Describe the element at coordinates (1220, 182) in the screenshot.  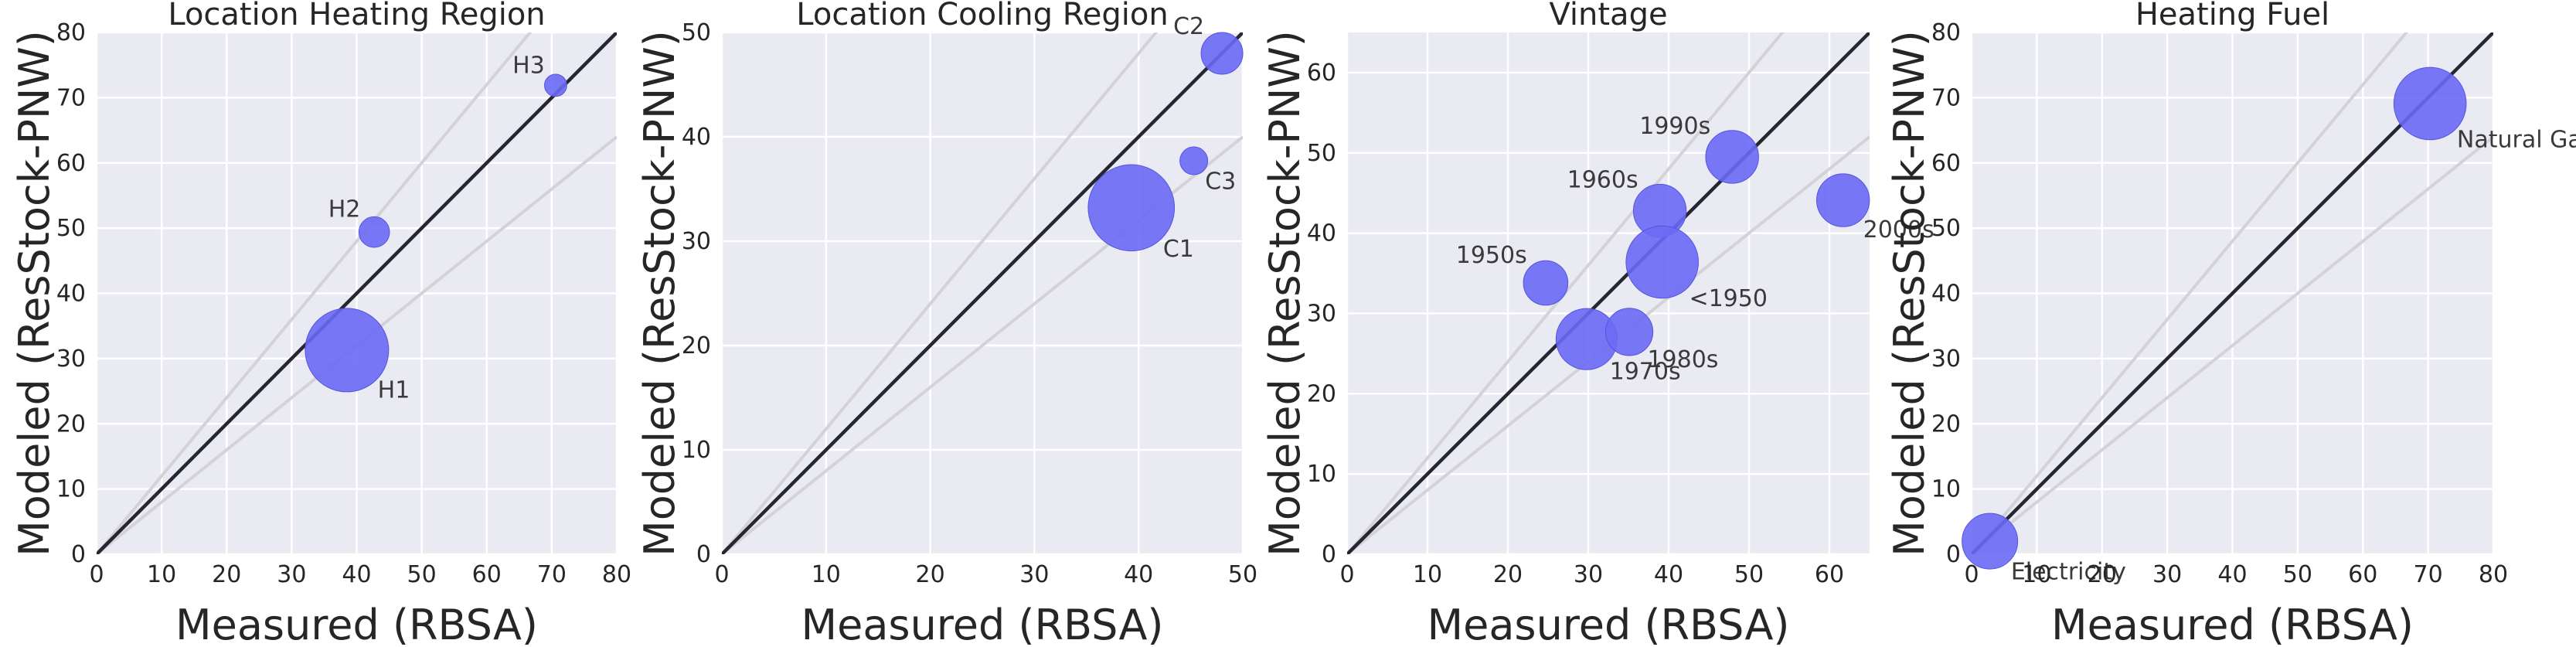
I see `data-point-label: C3` at that location.